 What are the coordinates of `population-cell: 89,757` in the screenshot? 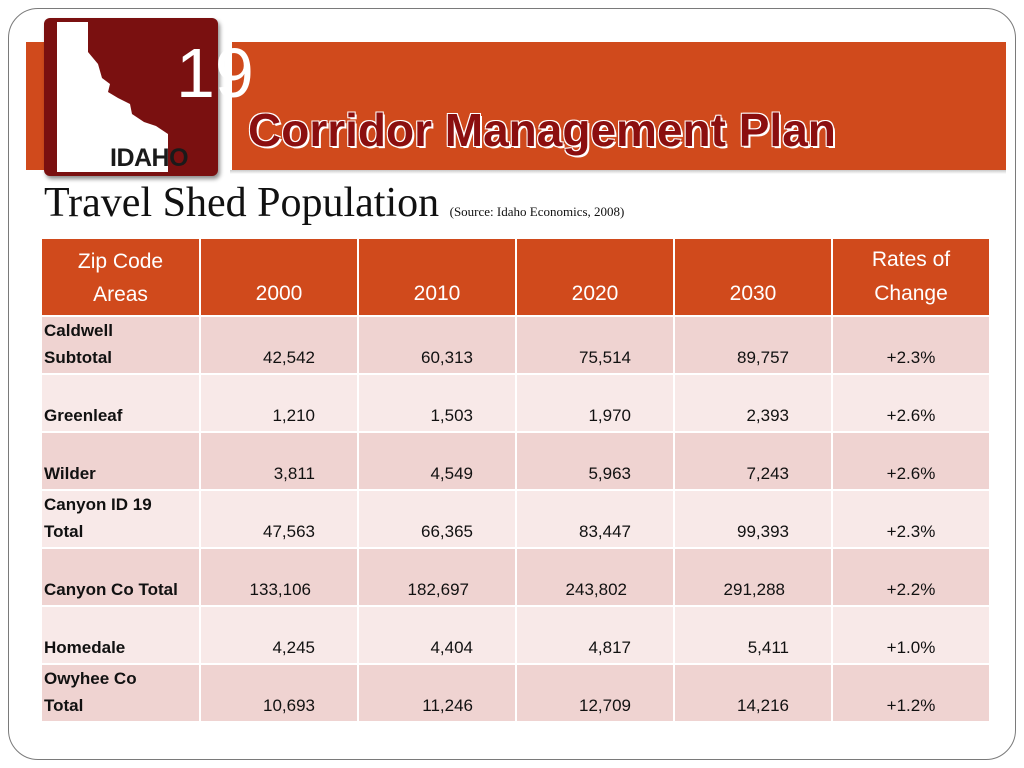 It's located at (753, 344).